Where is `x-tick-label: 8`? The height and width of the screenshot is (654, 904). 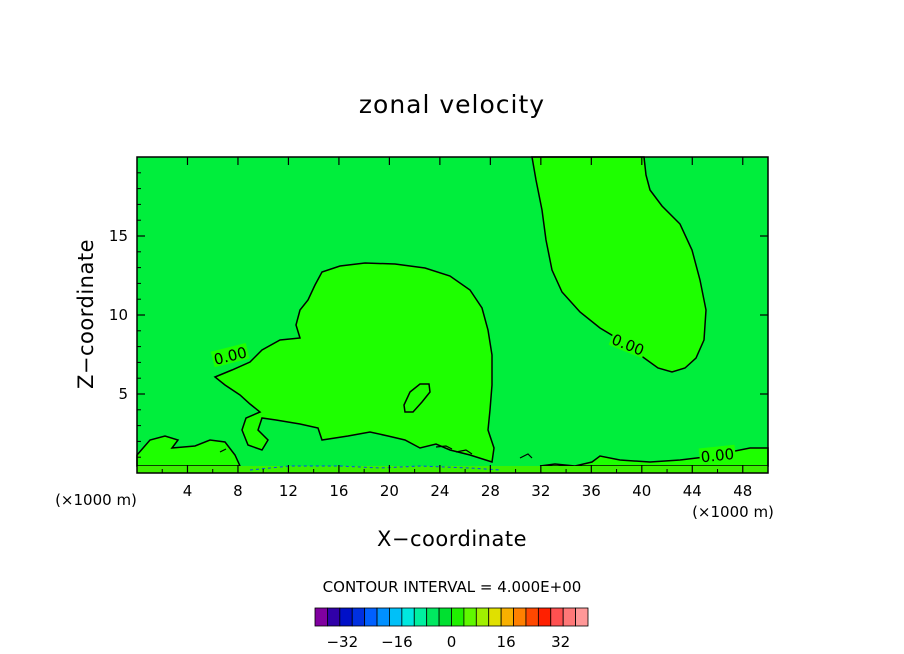
x-tick-label: 8 is located at coordinates (238, 491).